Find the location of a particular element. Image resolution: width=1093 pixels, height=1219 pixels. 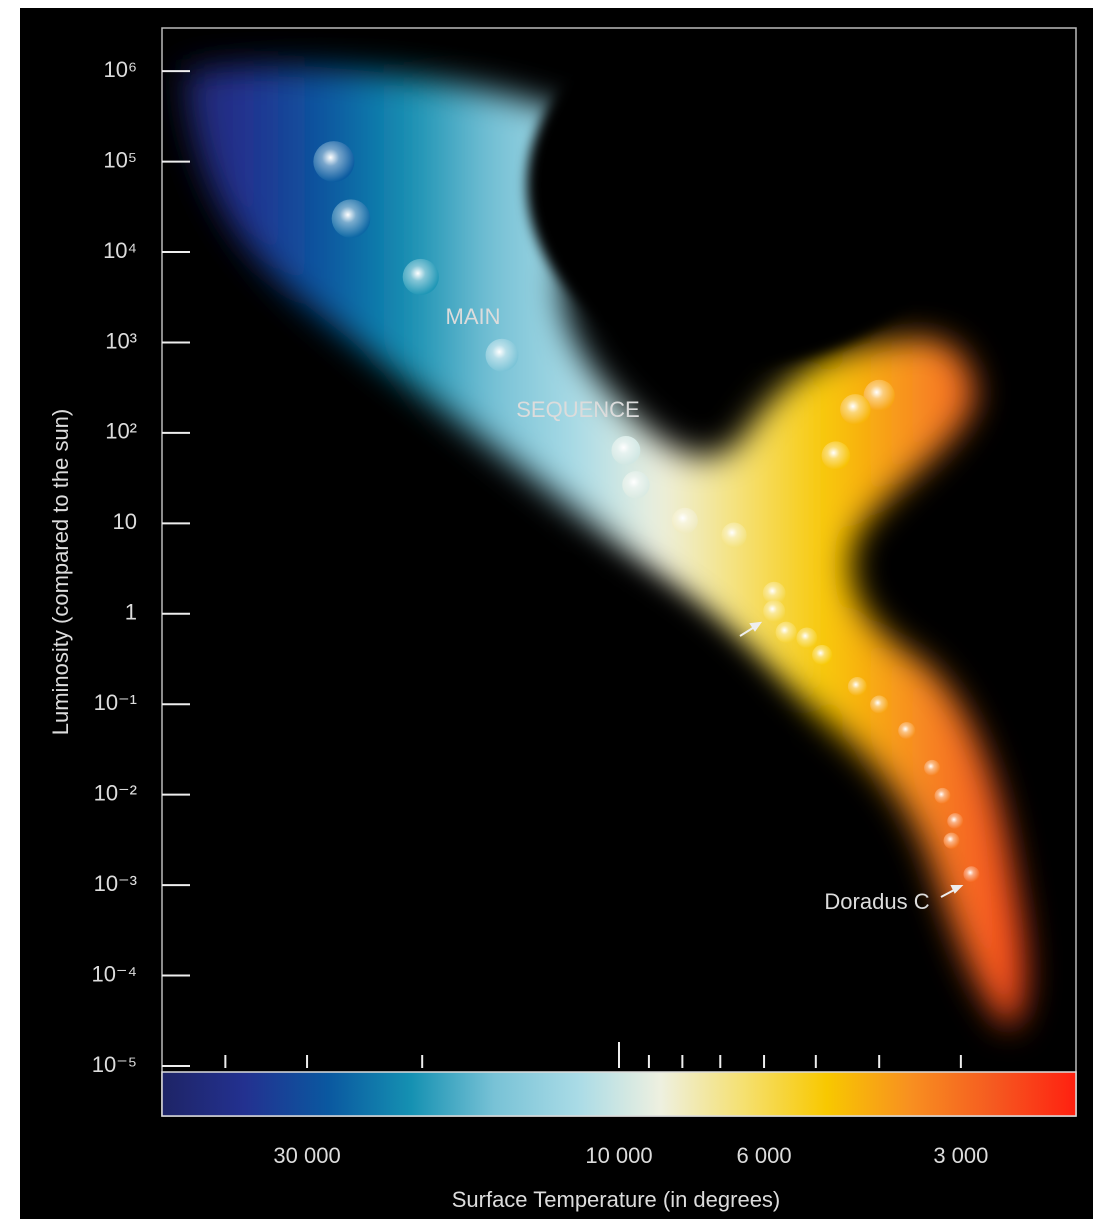

y-tick-label: 10⁻² is located at coordinates (115, 792).